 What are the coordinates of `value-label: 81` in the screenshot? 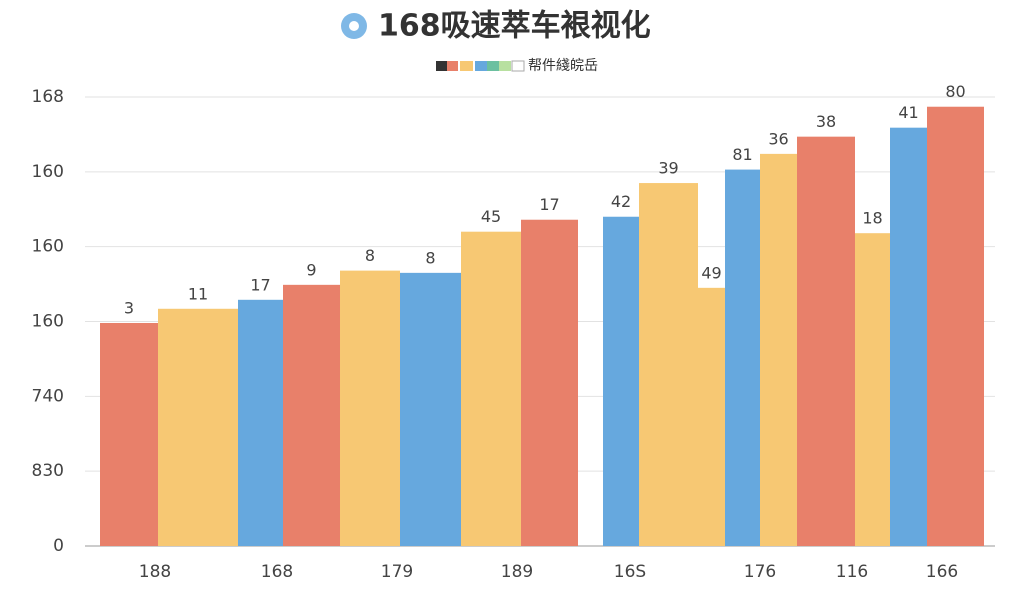 It's located at (742, 154).